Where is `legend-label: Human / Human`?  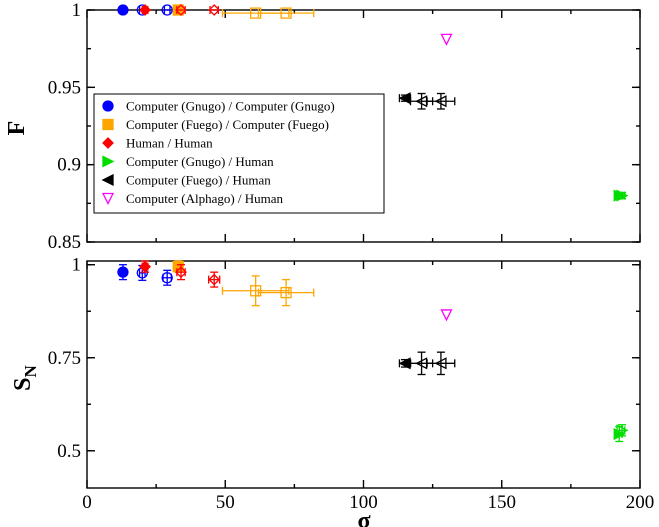 legend-label: Human / Human is located at coordinates (169, 143).